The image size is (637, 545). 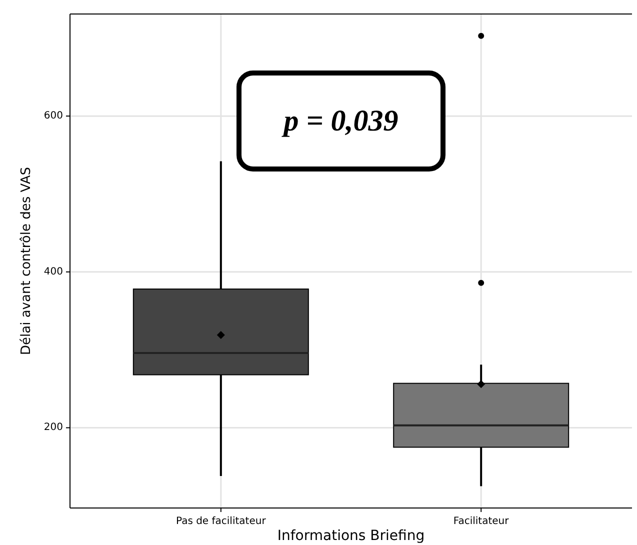 What do you see at coordinates (26, 261) in the screenshot?
I see `y-axis-title: Délai avant contrôle des VAS` at bounding box center [26, 261].